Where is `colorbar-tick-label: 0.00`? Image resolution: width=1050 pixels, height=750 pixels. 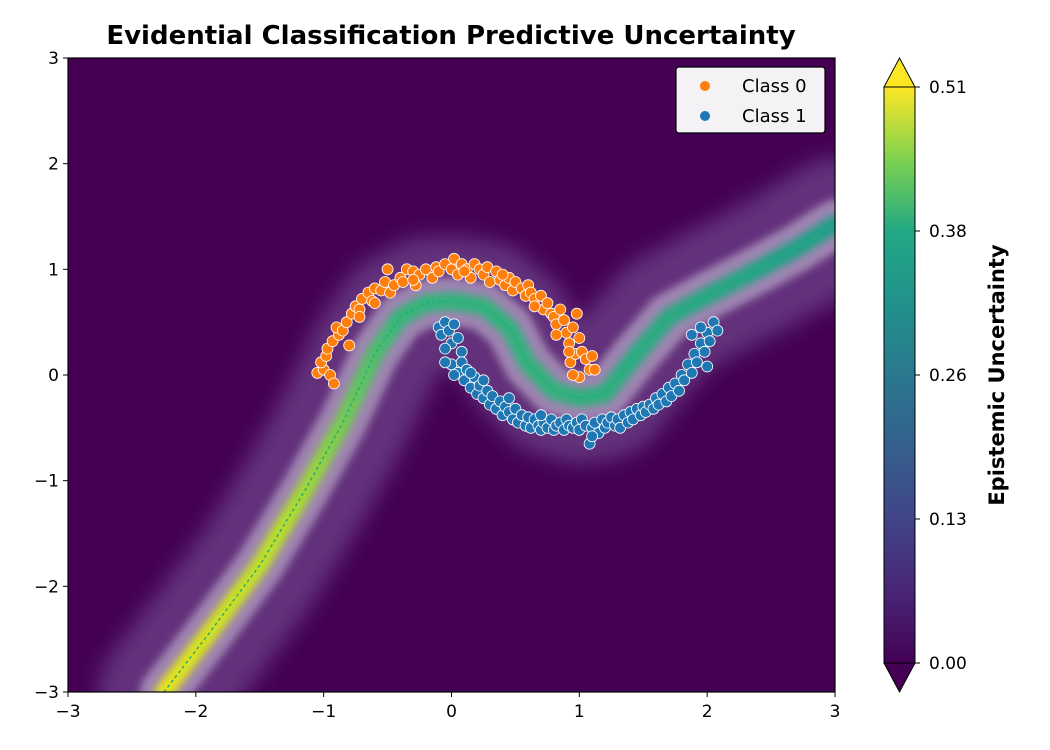 colorbar-tick-label: 0.00 is located at coordinates (948, 664).